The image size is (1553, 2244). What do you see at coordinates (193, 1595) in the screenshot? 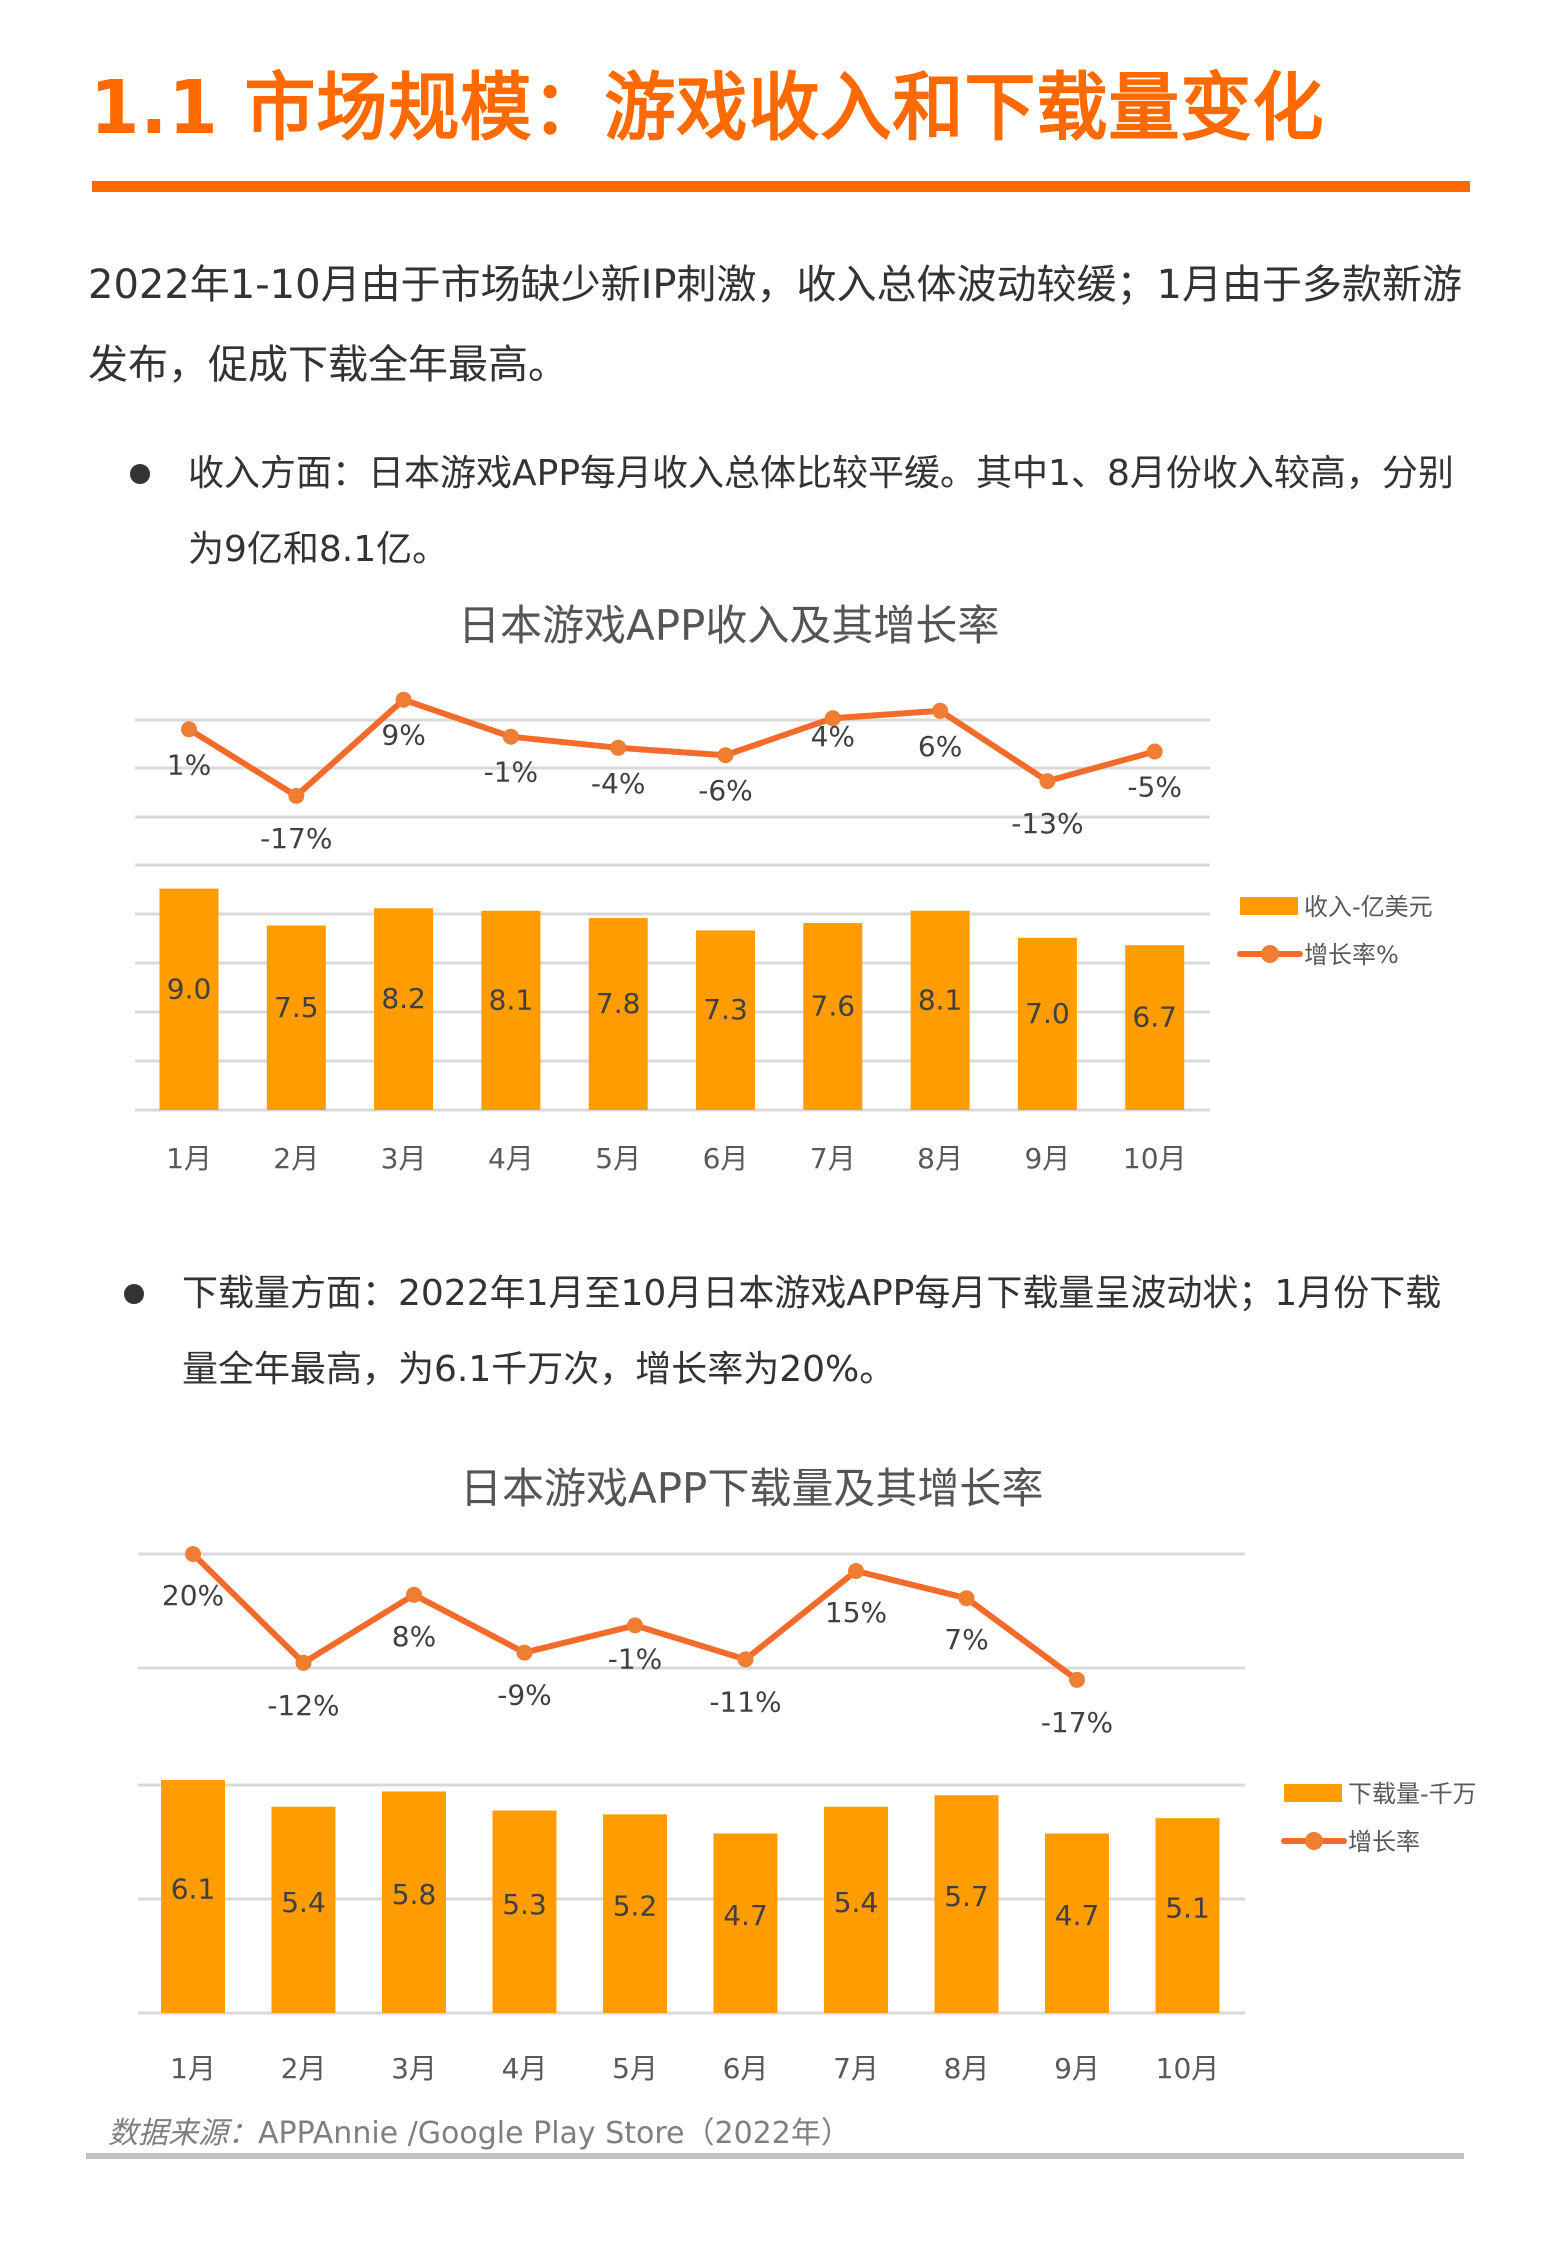
I see `growth-value-label: 20%` at bounding box center [193, 1595].